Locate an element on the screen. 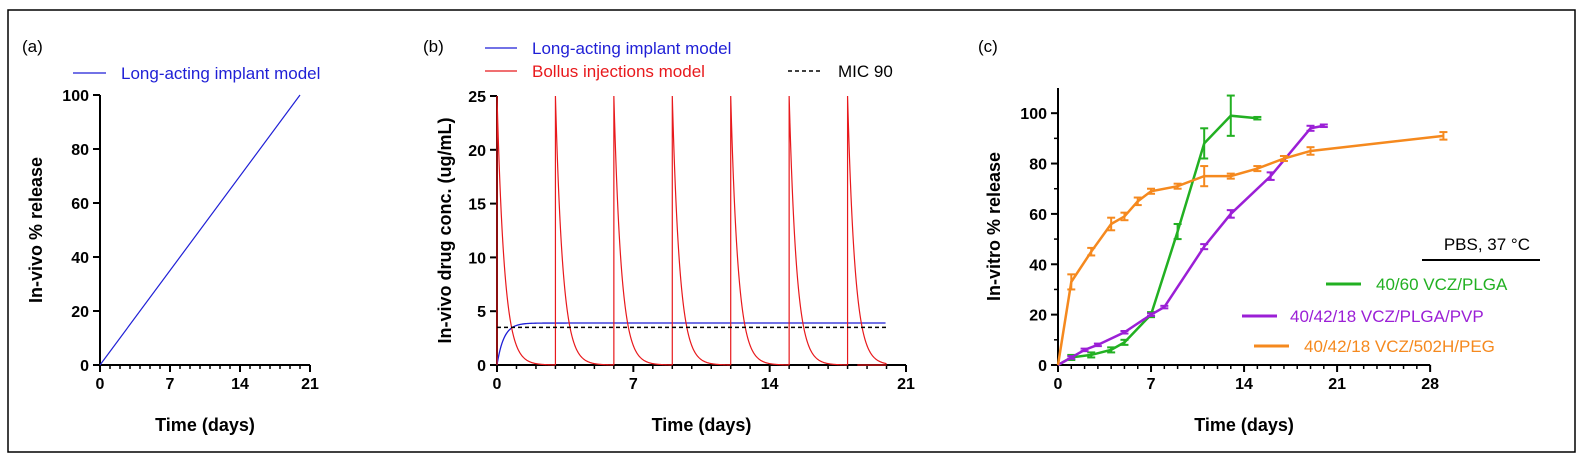 This screenshot has height=470, width=1585. legend-title: PBS, 37 °C is located at coordinates (1487, 244).